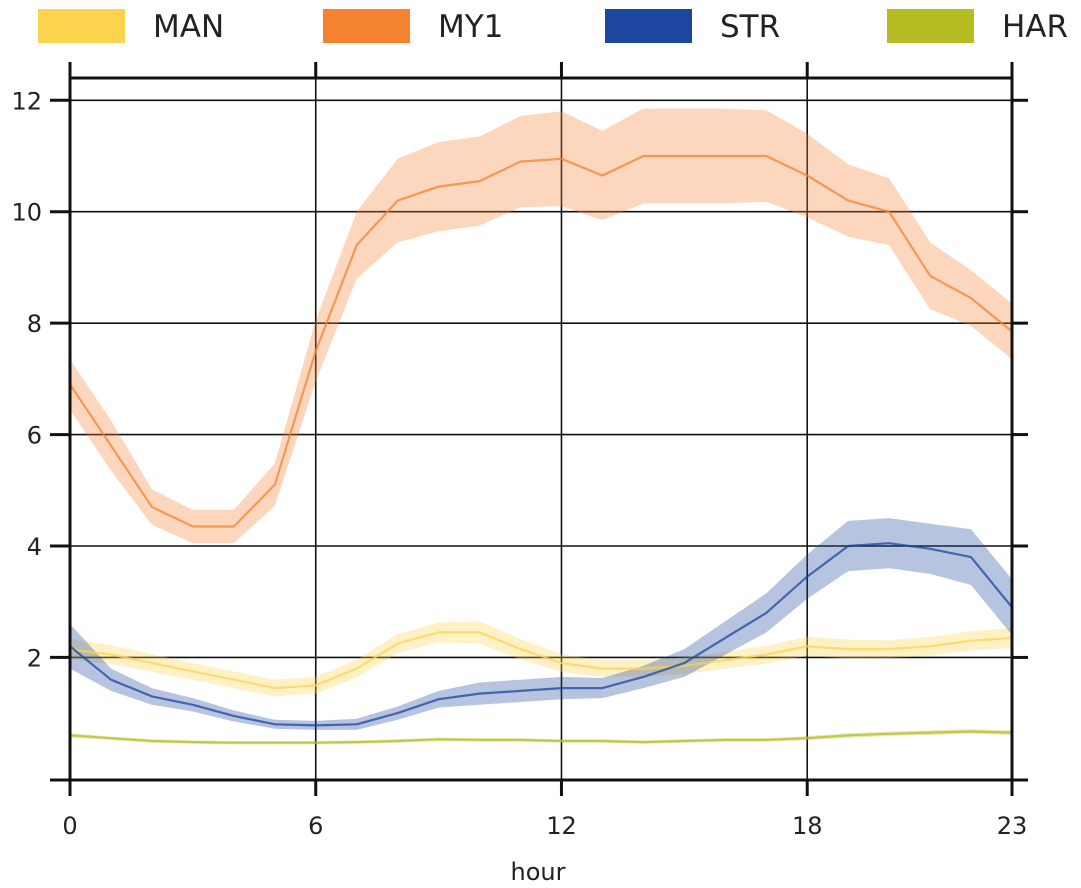  I want to click on y-tick-label: 12, so click(26, 101).